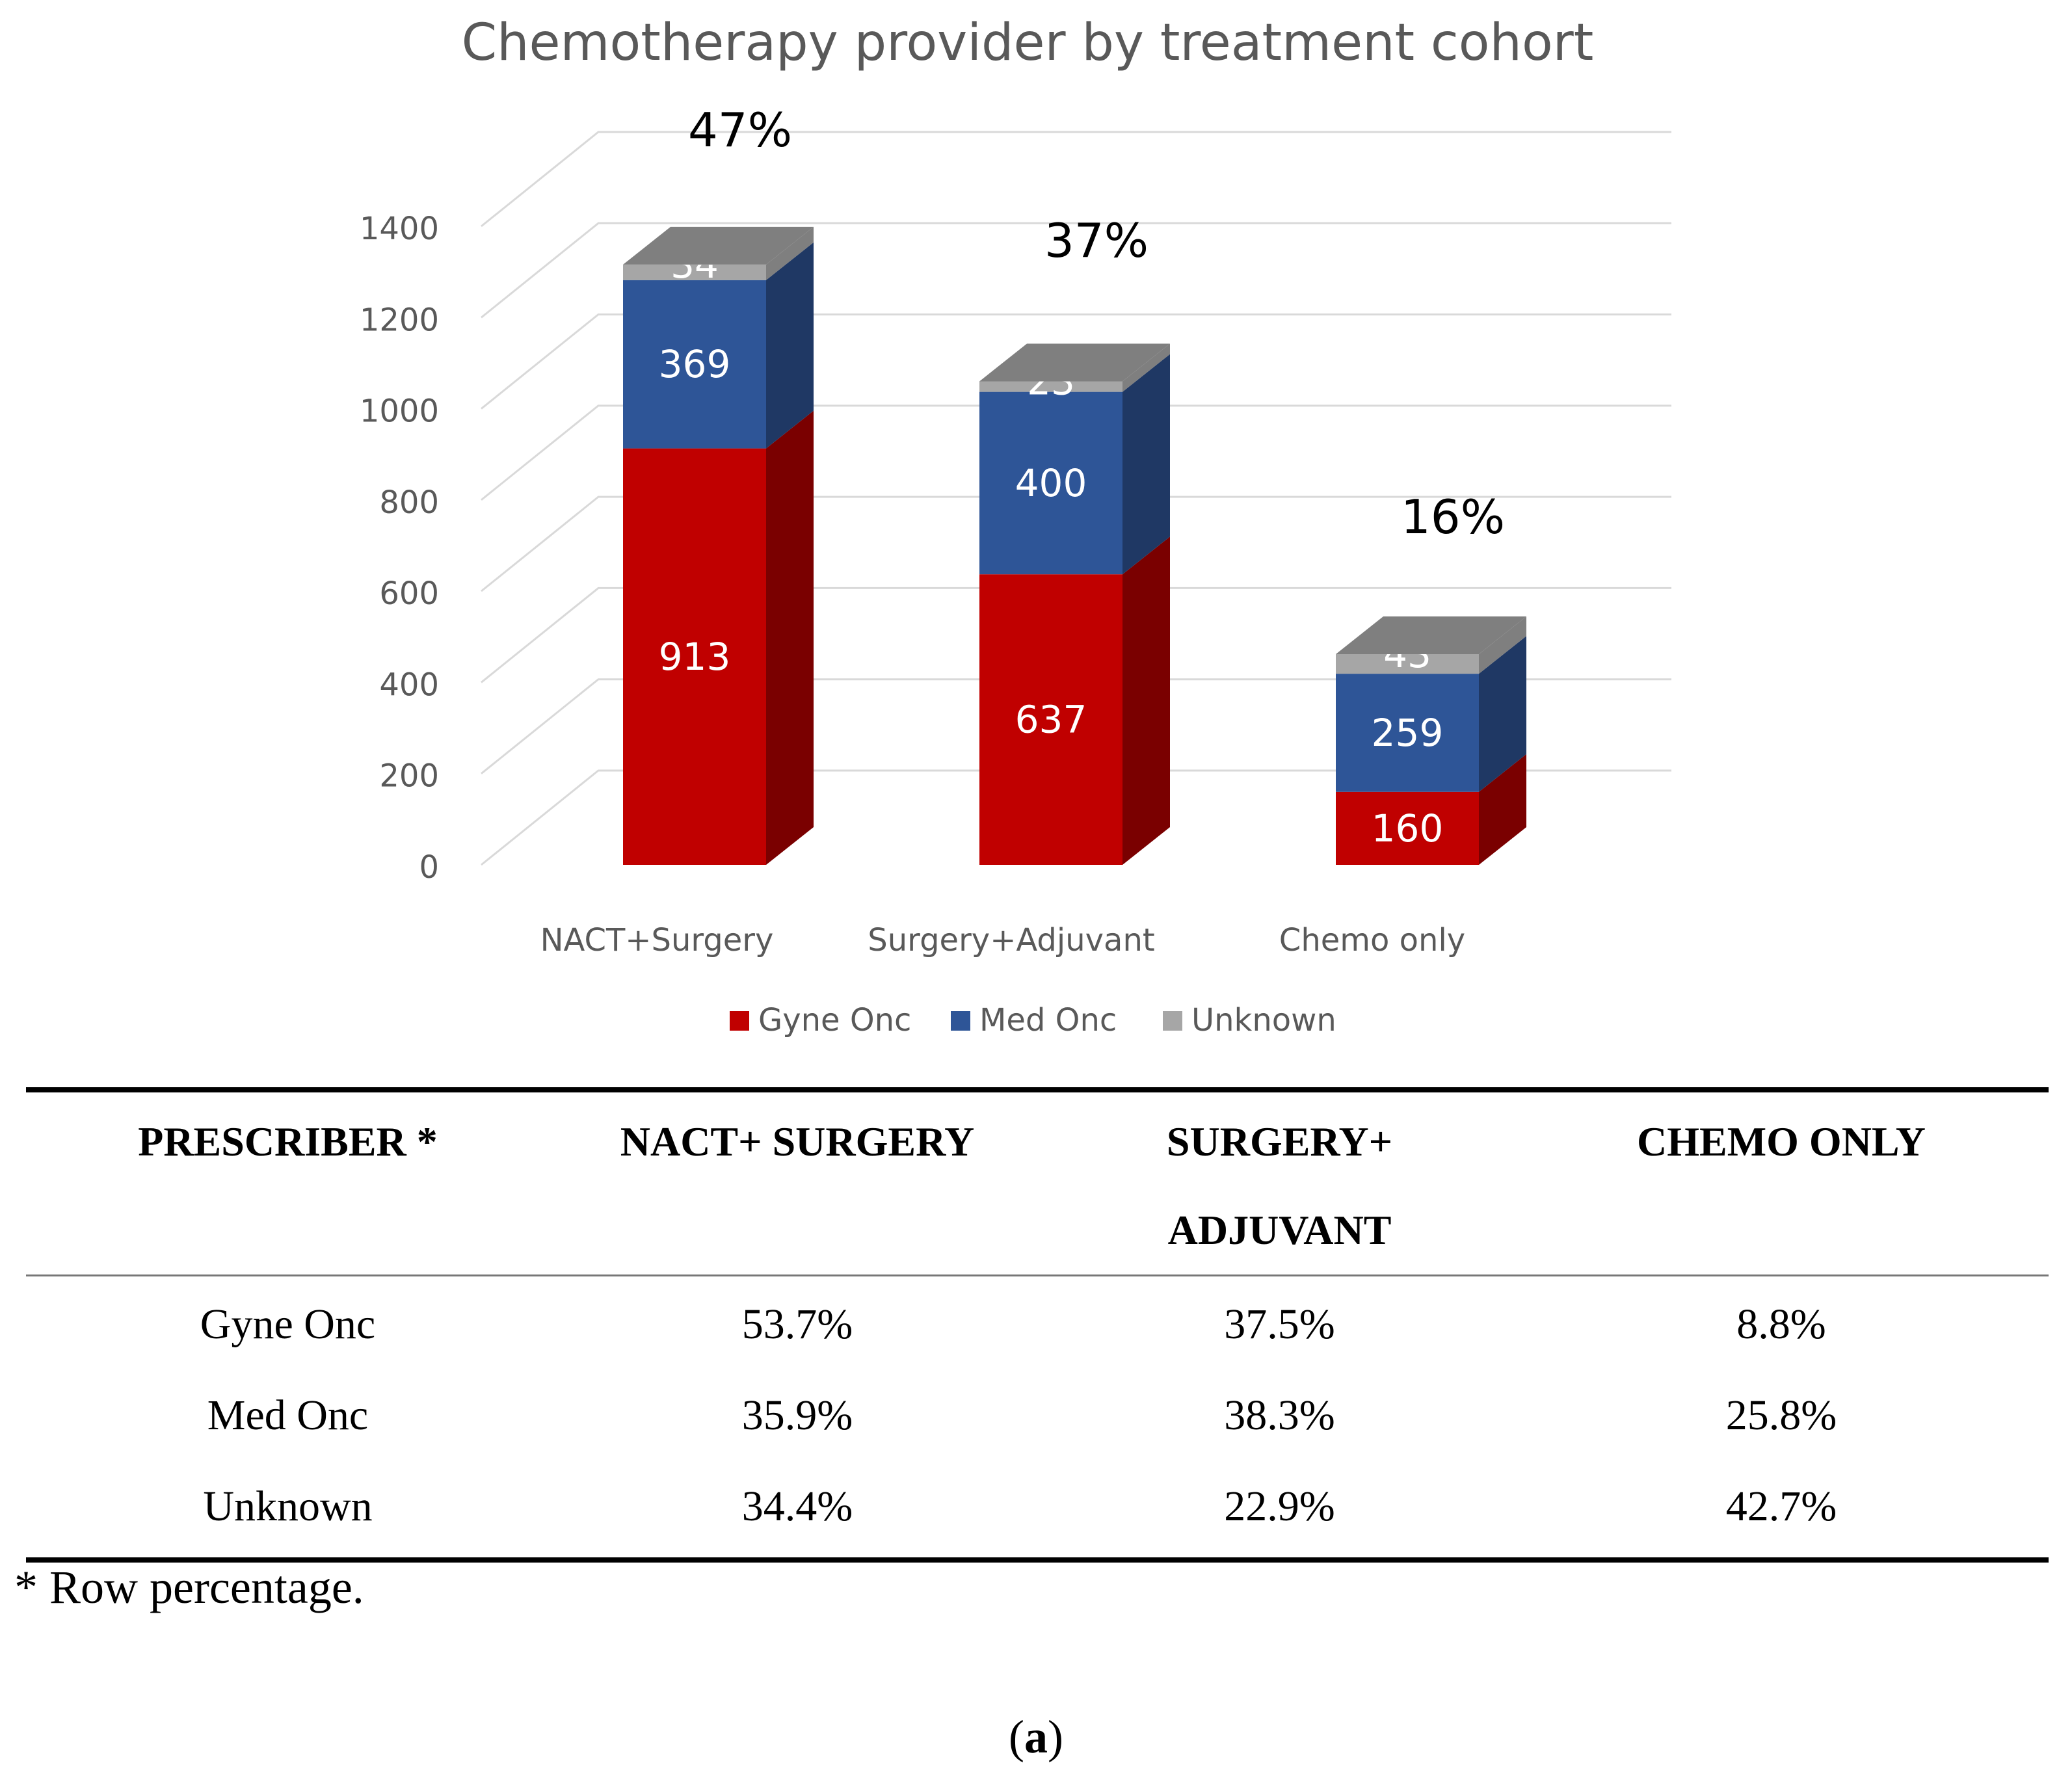 The image size is (2072, 1783). What do you see at coordinates (1011, 940) in the screenshot?
I see `x-tick-label: Surgery+Adjuvant` at bounding box center [1011, 940].